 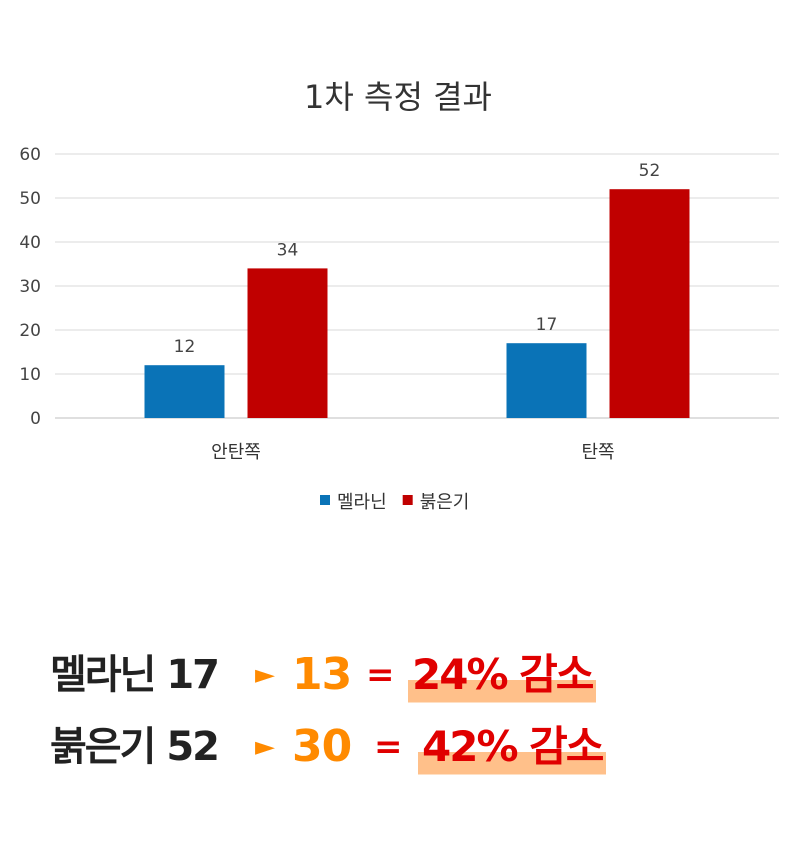 I want to click on data-label: 34, so click(x=288, y=250).